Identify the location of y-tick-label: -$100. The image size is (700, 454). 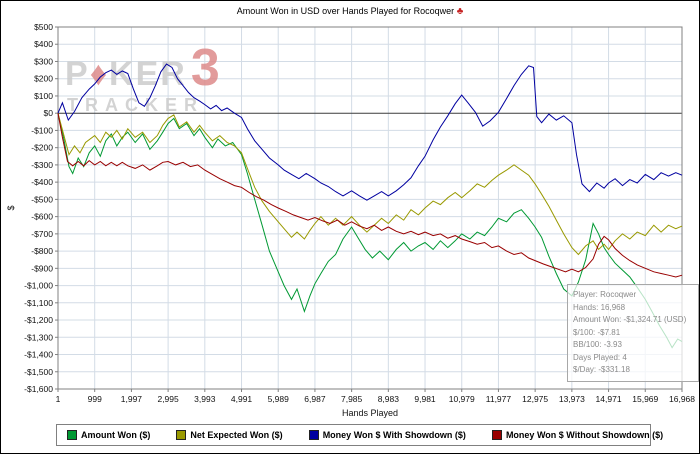
(42, 130).